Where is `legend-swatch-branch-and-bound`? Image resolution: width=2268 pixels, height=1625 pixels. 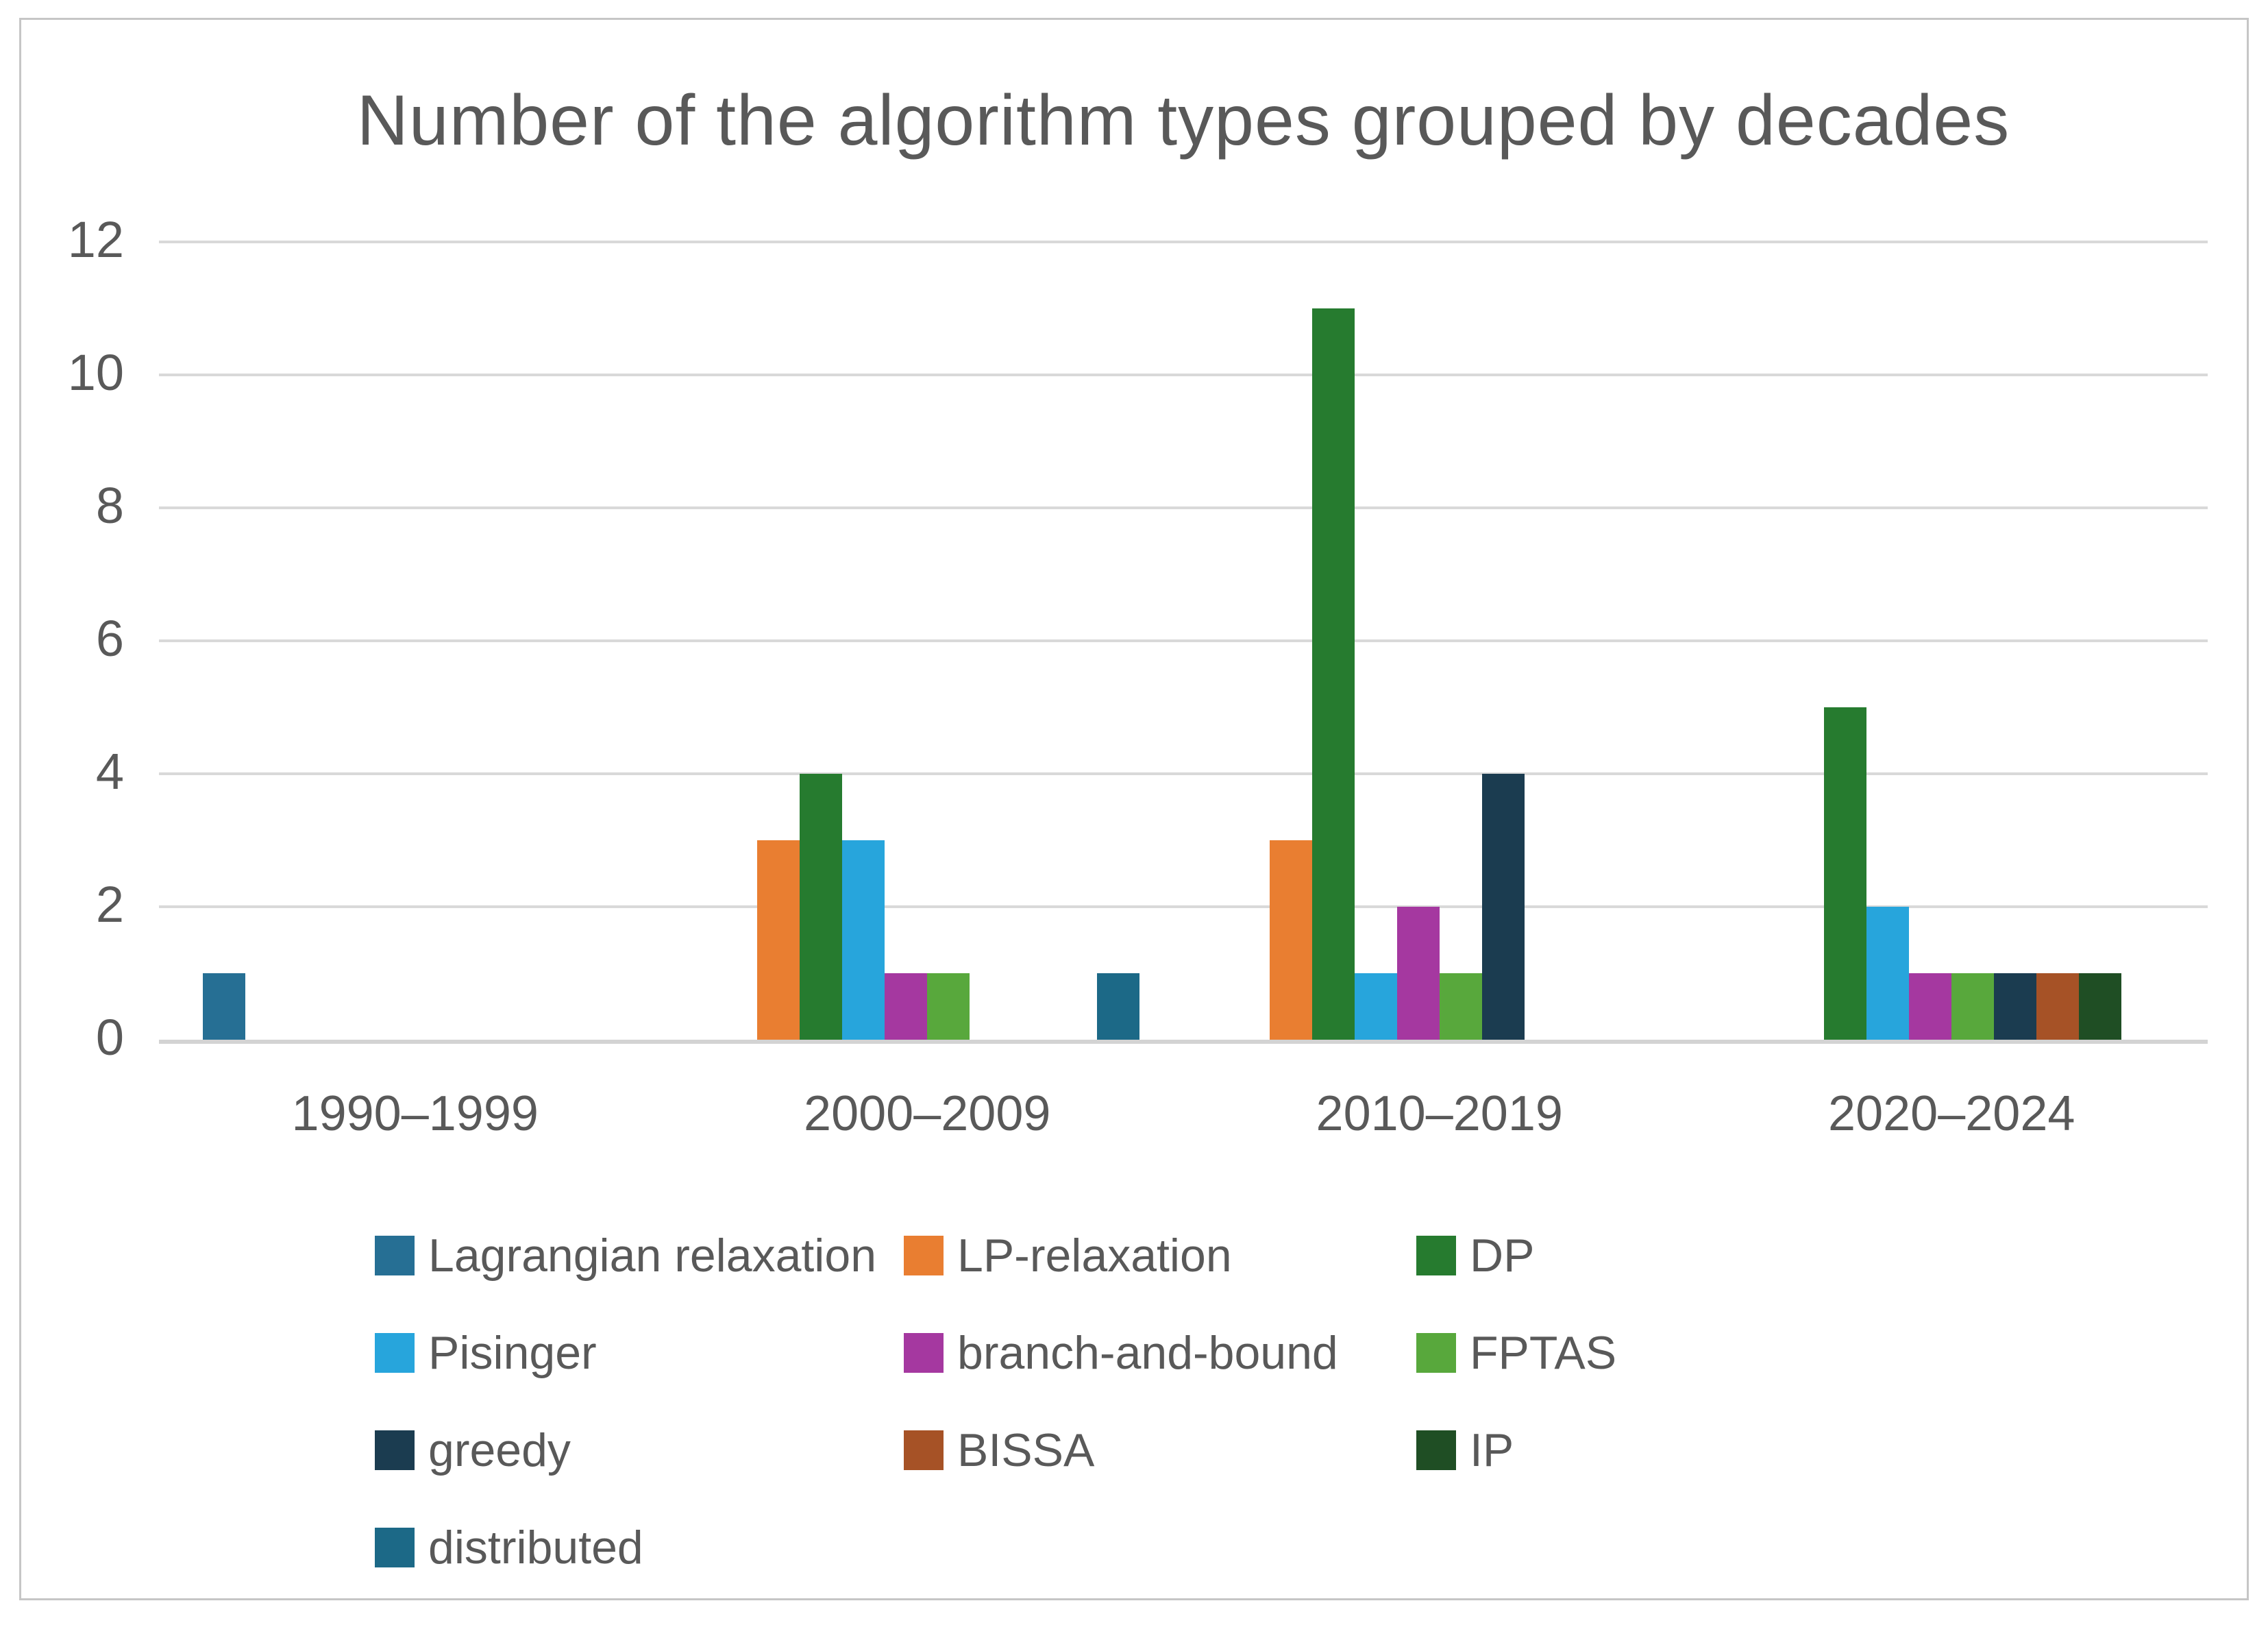
legend-swatch-branch-and-bound is located at coordinates (924, 1353).